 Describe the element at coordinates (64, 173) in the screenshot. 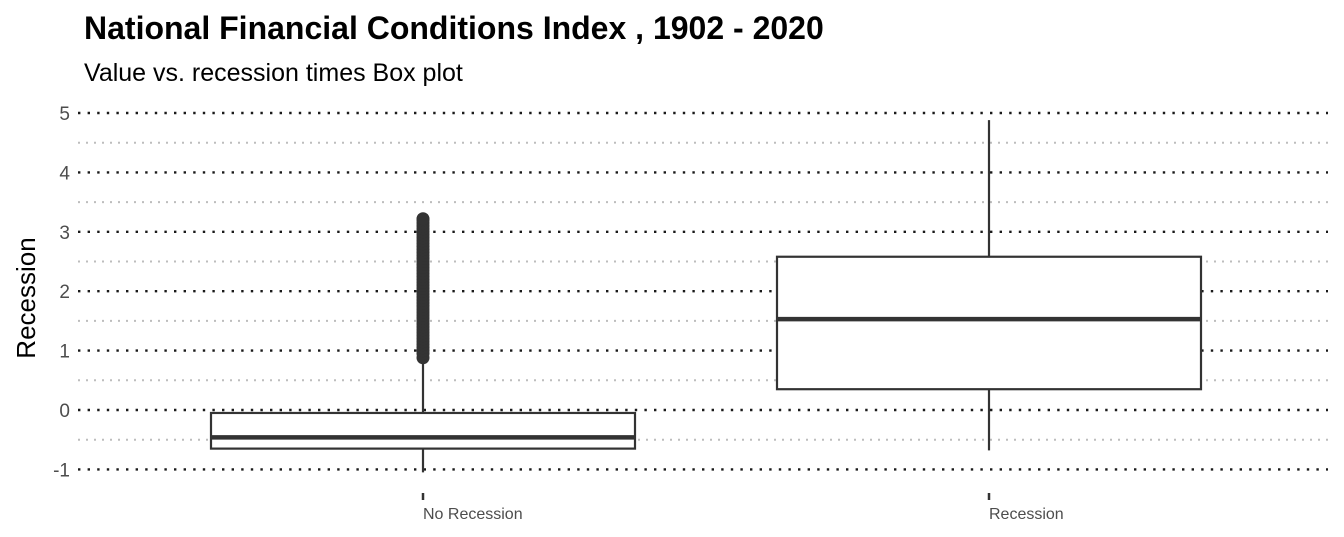

I see `y-tick-label: 4` at that location.